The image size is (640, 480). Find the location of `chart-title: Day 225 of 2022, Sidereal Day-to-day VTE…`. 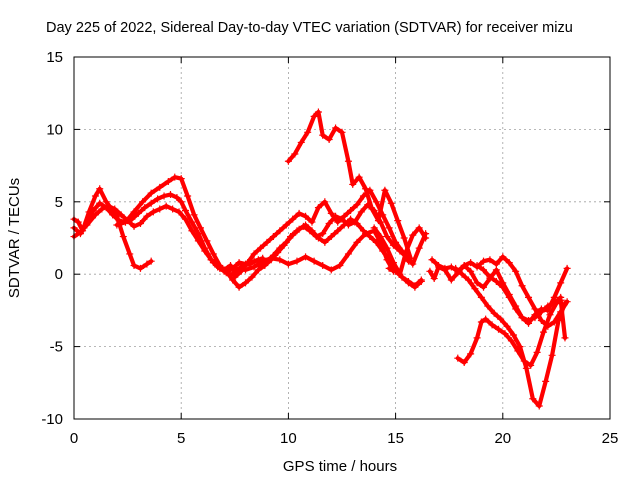

chart-title: Day 225 of 2022, Sidereal Day-to-day VTE… is located at coordinates (309, 28).